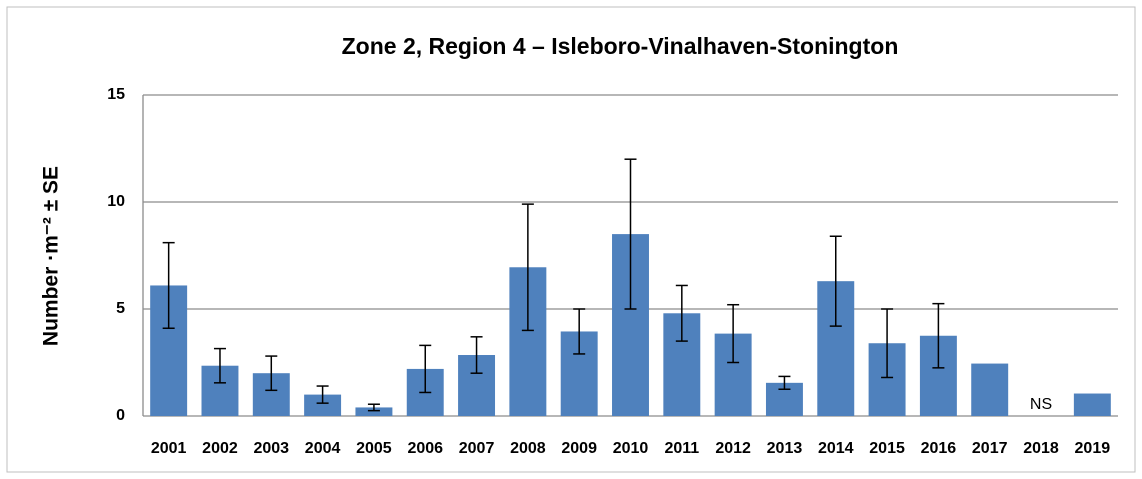 The image size is (1142, 479). What do you see at coordinates (477, 448) in the screenshot?
I see `x-tick-label: 2007` at bounding box center [477, 448].